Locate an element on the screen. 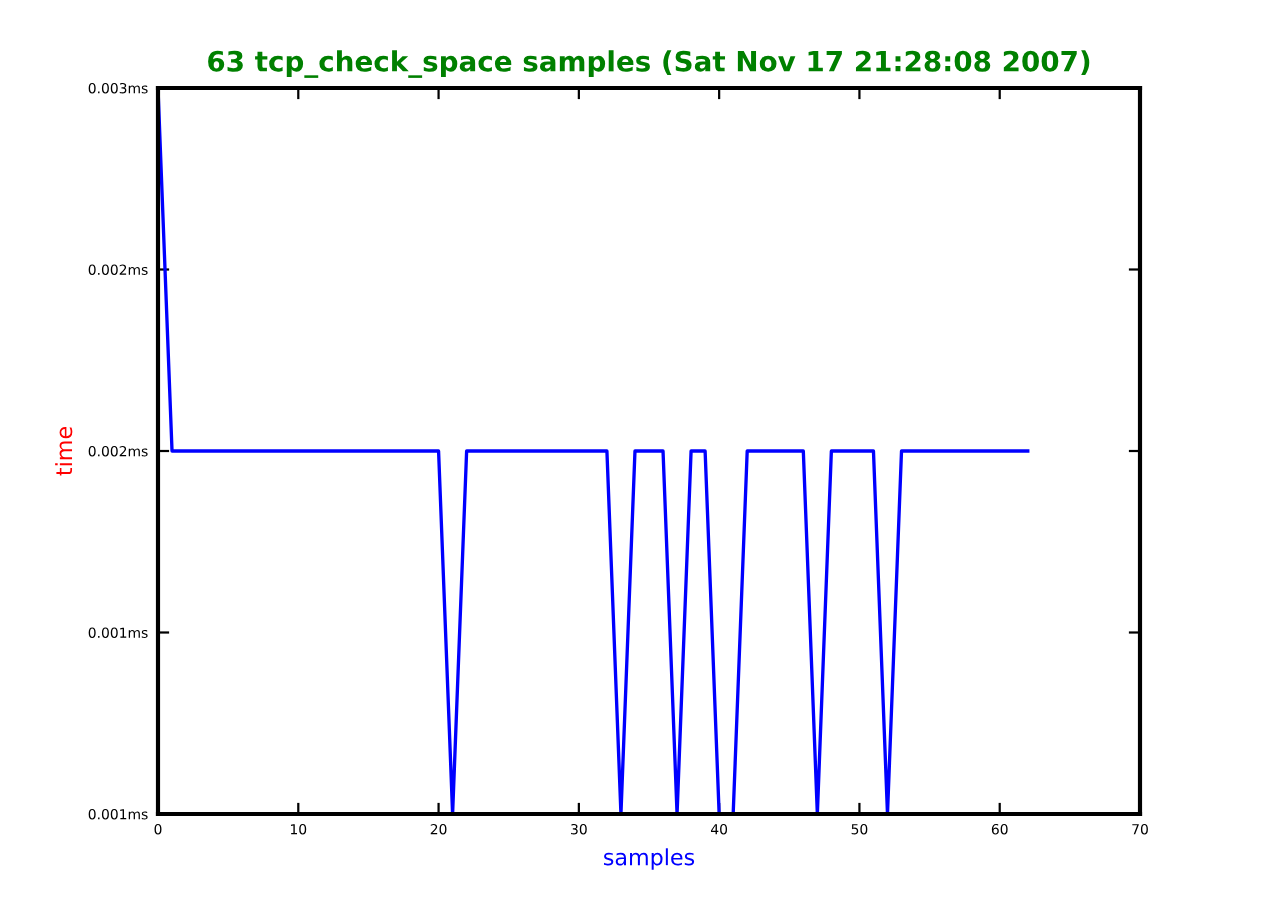  chart-title: 63 tcp_check_space samples (Sat Nov 17 21:28:08 2007) is located at coordinates (649, 64).